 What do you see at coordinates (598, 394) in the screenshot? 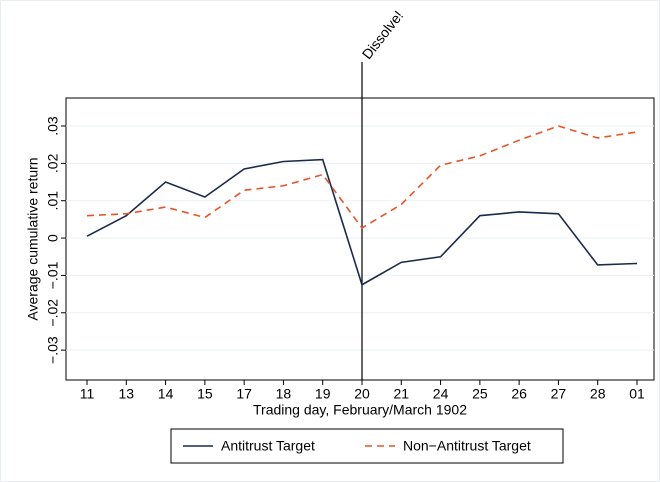
I see `x-tick-label: 28` at bounding box center [598, 394].